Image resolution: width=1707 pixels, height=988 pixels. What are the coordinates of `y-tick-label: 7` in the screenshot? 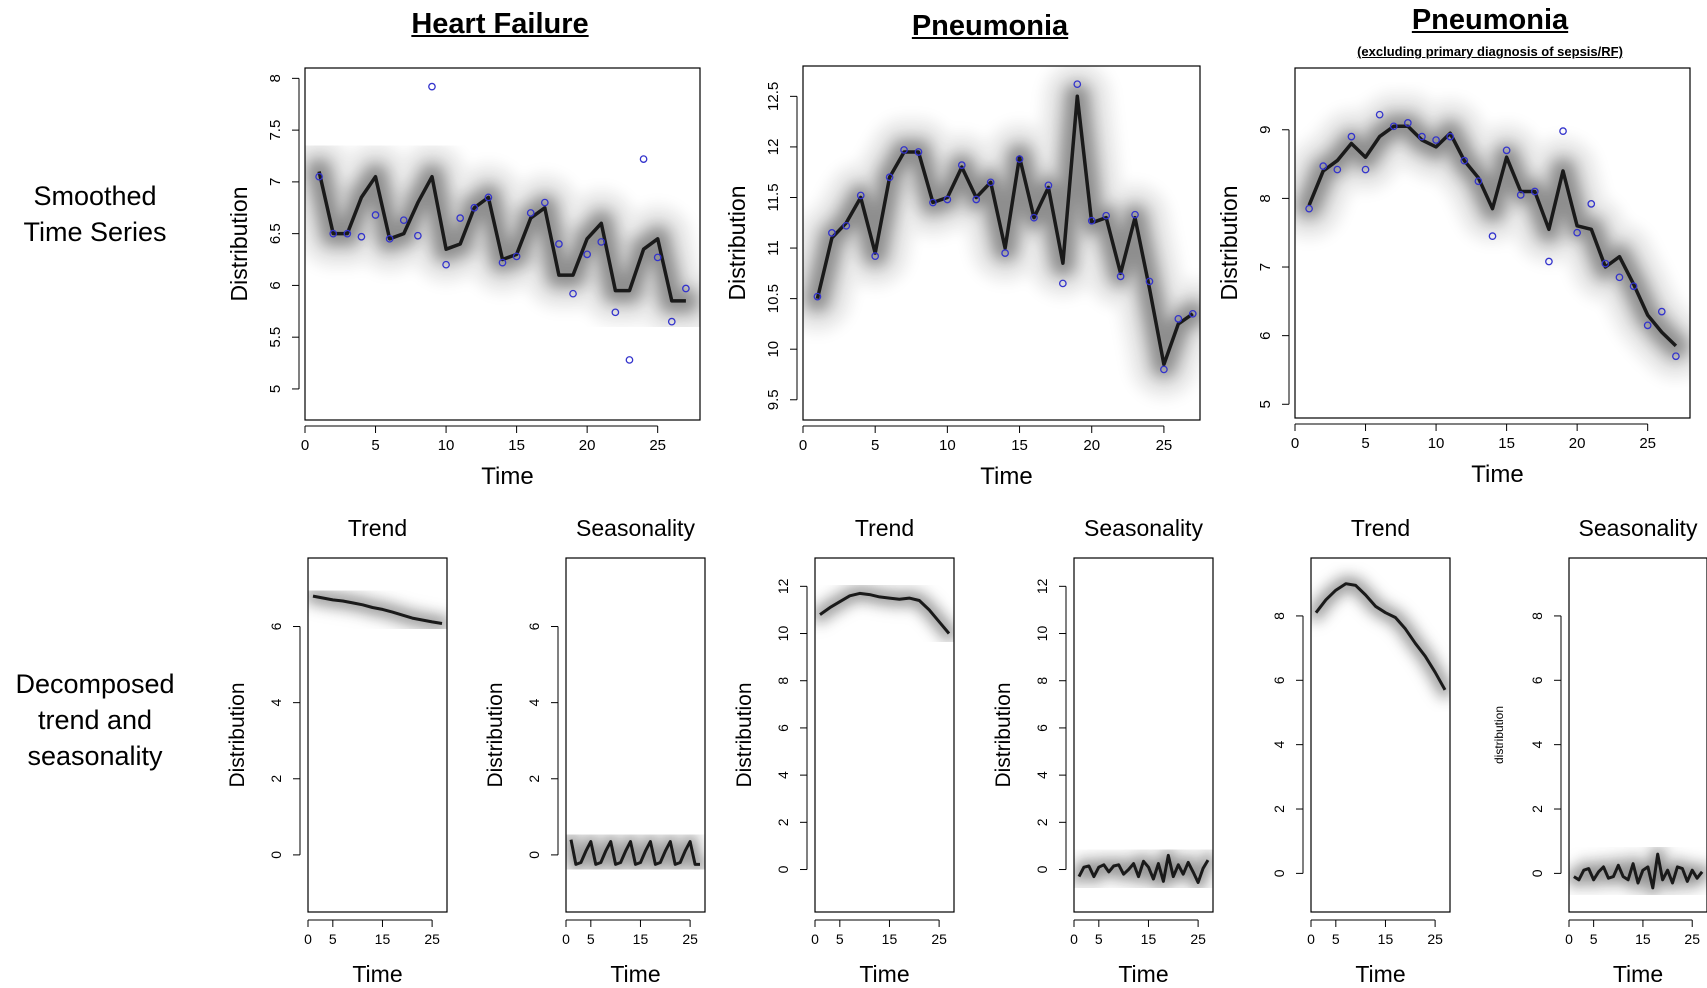 It's located at (1265, 267).